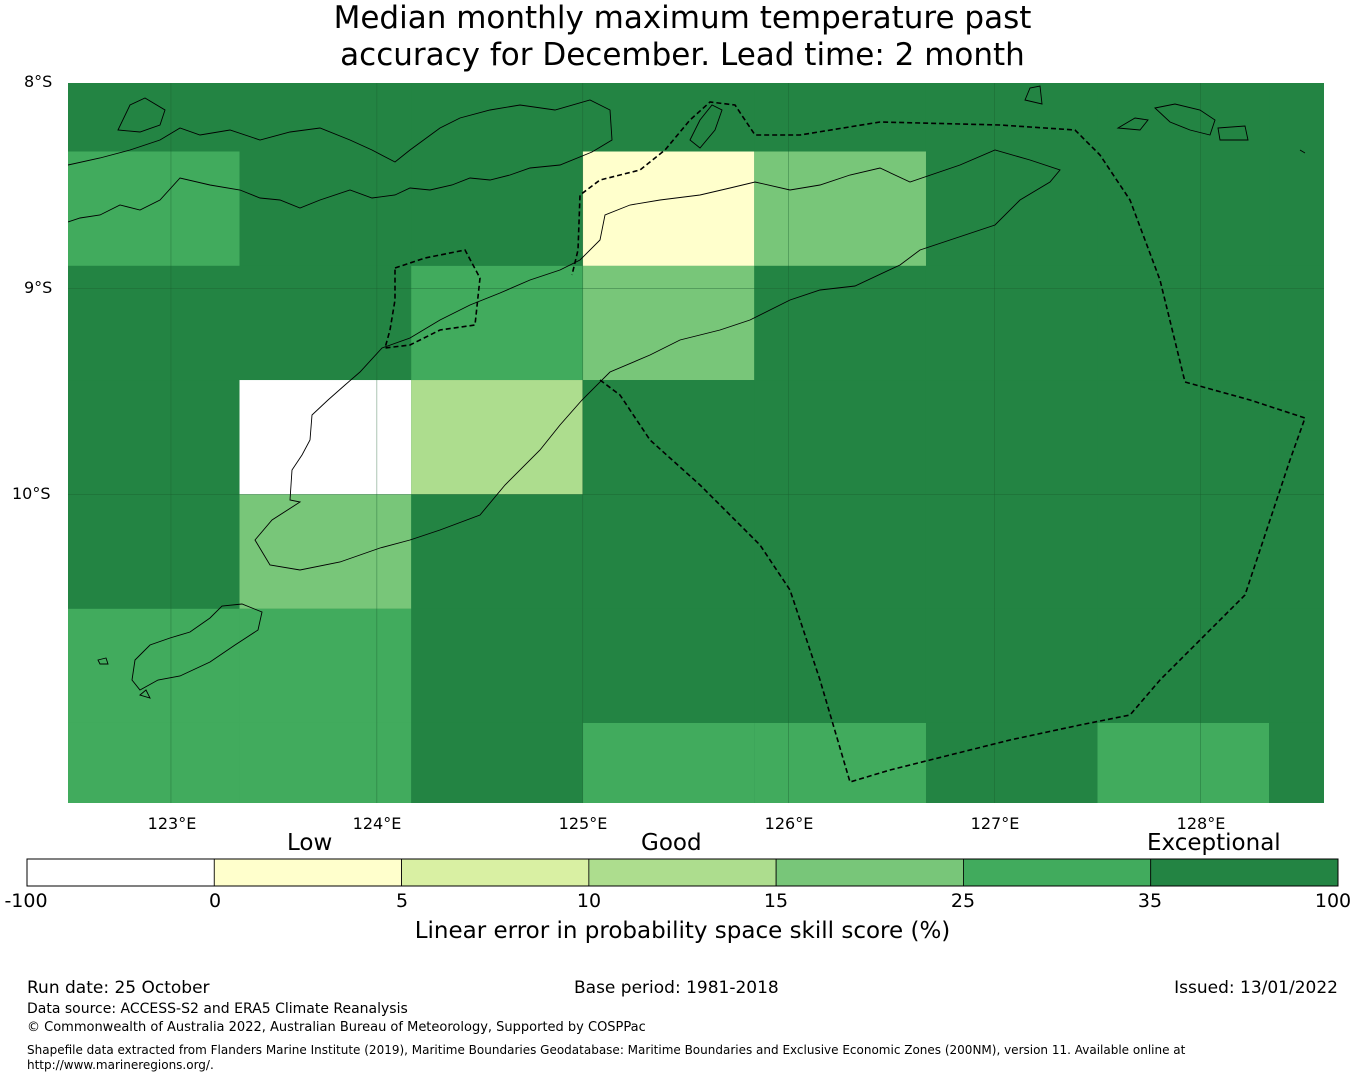 The image size is (1365, 1080). I want to click on category-label-exceptional: Exceptional, so click(1214, 843).